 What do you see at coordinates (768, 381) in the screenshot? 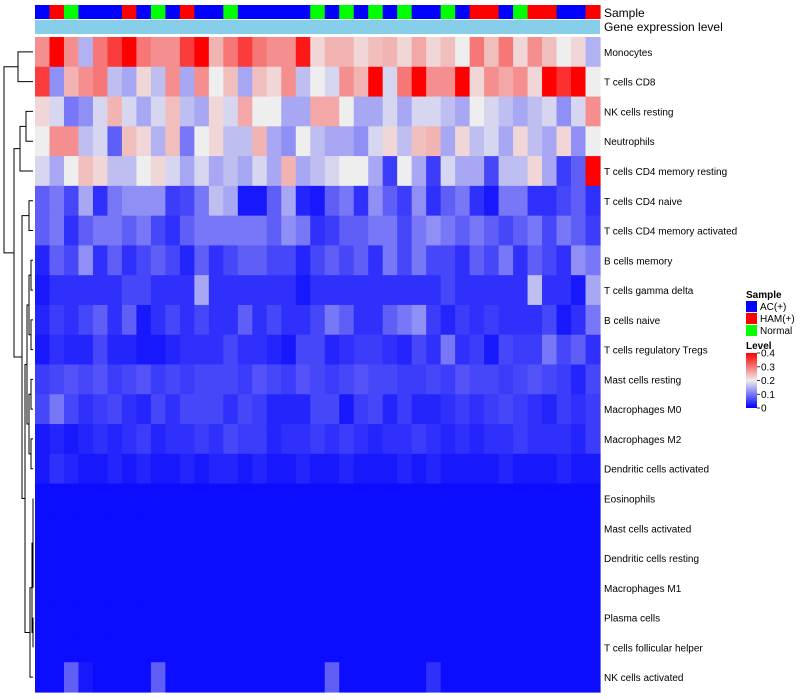
I see `level-legend-label: 0.2` at bounding box center [768, 381].